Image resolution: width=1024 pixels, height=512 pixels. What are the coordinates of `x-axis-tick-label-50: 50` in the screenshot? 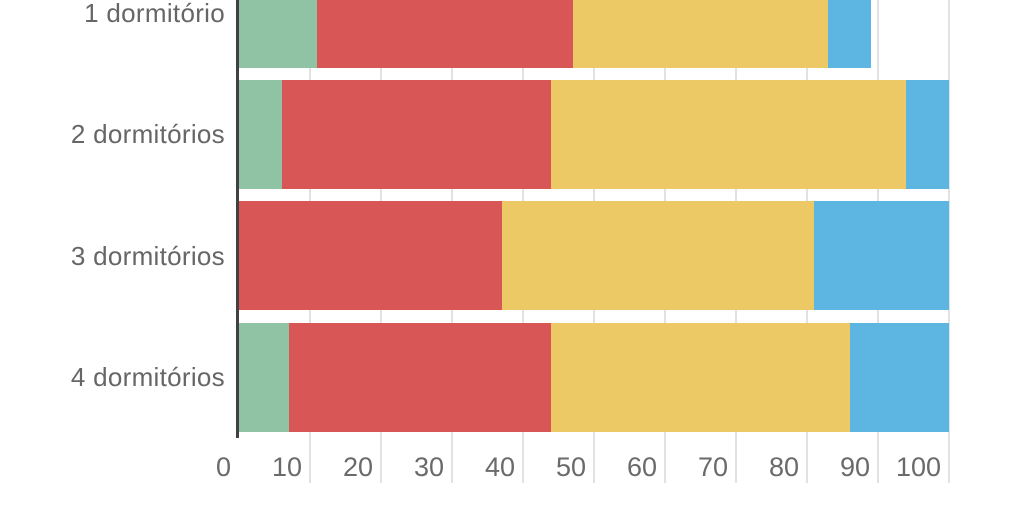 It's located at (570, 467).